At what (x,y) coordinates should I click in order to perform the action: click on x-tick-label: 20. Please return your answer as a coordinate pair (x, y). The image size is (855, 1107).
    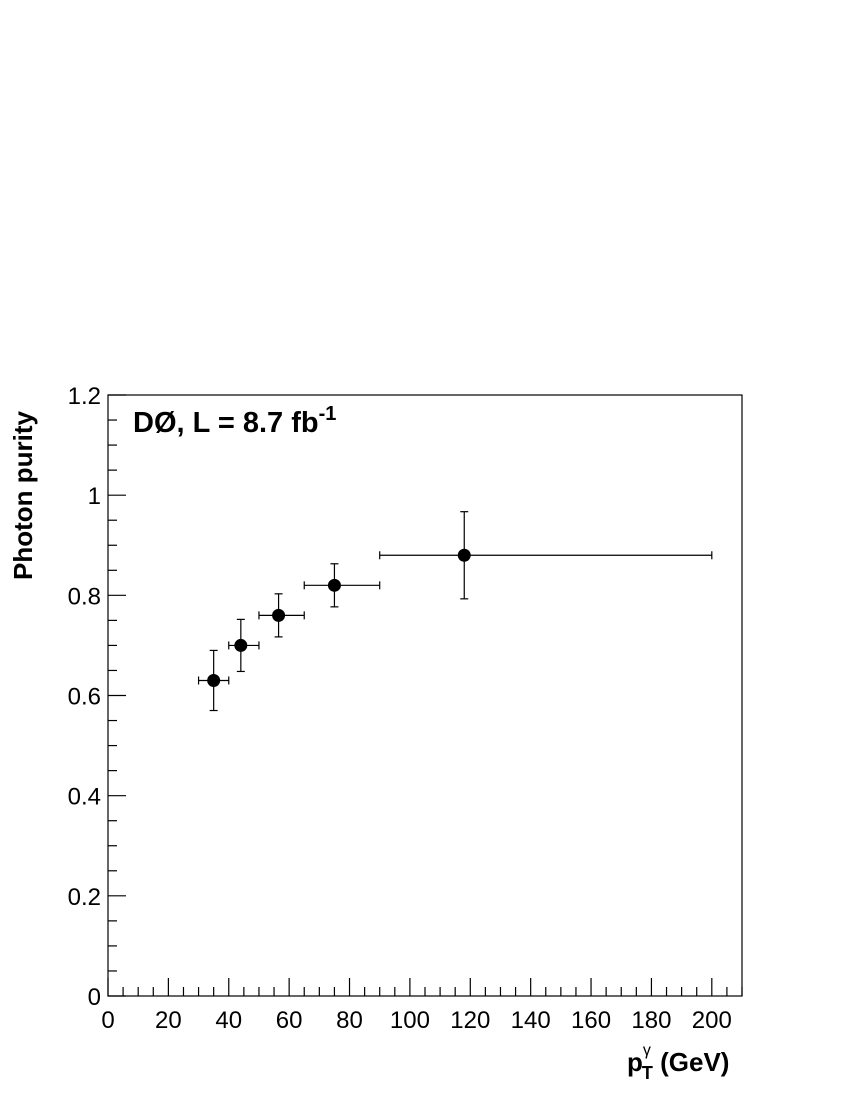
    Looking at the image, I should click on (168, 1020).